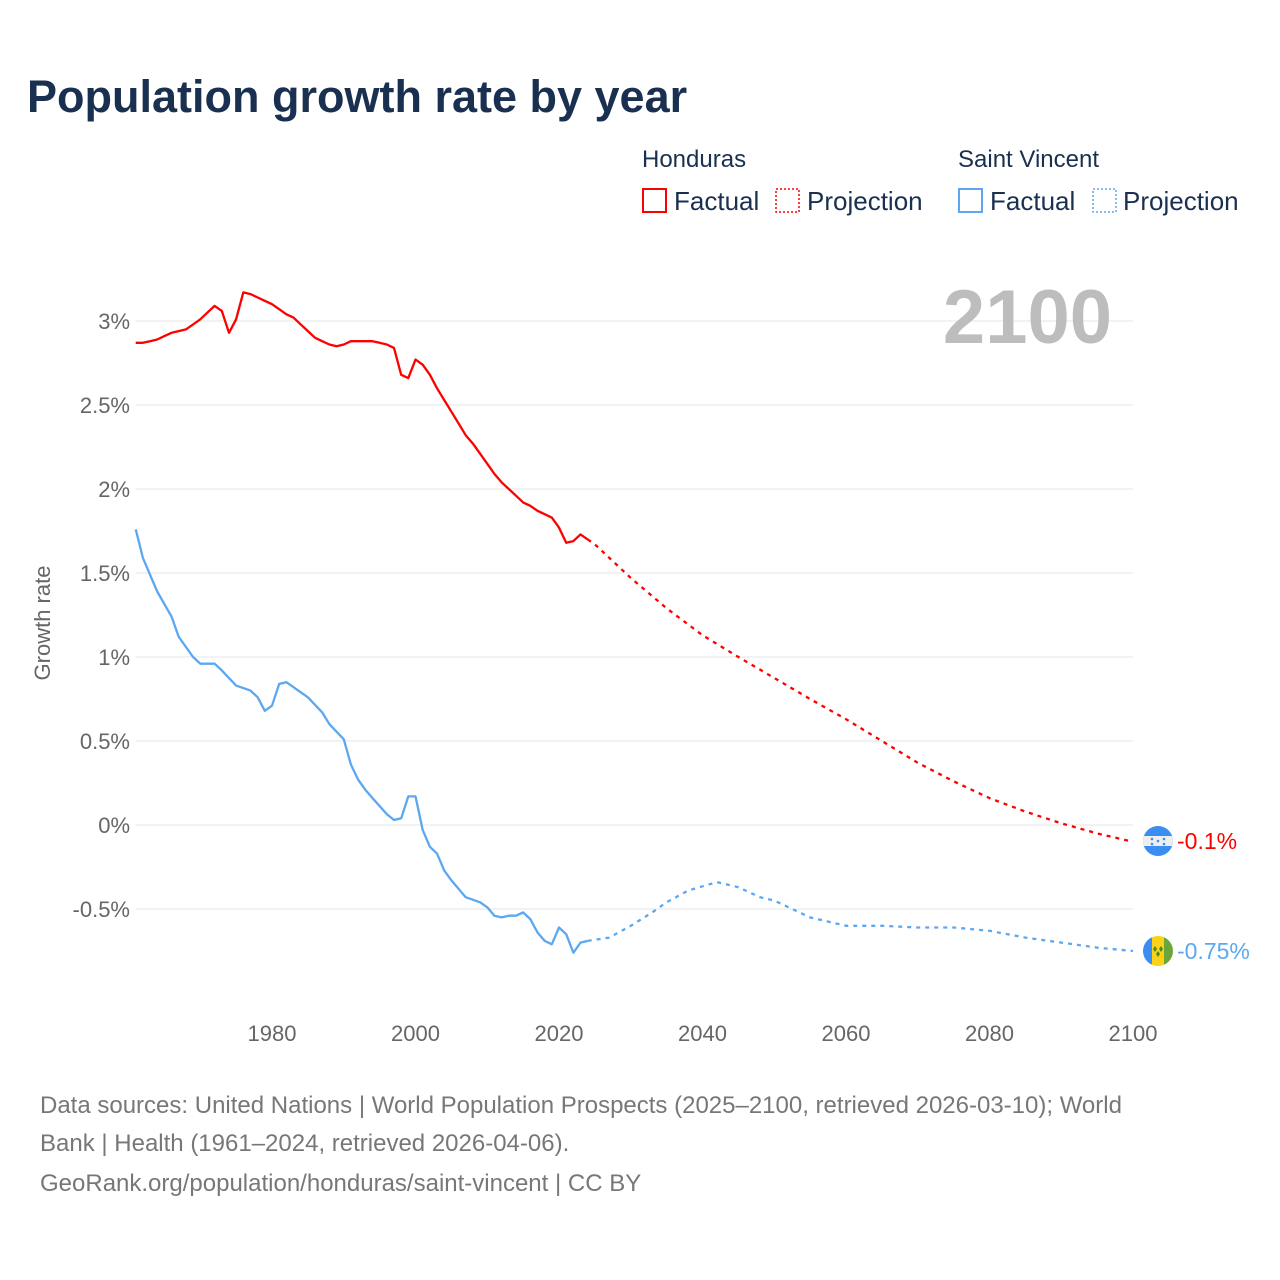 The image size is (1280, 1280). What do you see at coordinates (1027, 317) in the screenshot?
I see `year-label: 2100` at bounding box center [1027, 317].